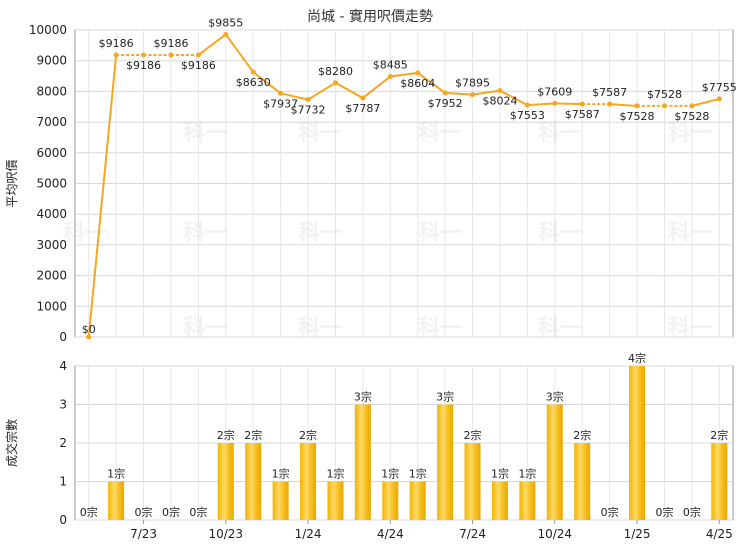 The height and width of the screenshot is (550, 740). I want to click on line-y-tick-label: 4000, so click(51, 214).